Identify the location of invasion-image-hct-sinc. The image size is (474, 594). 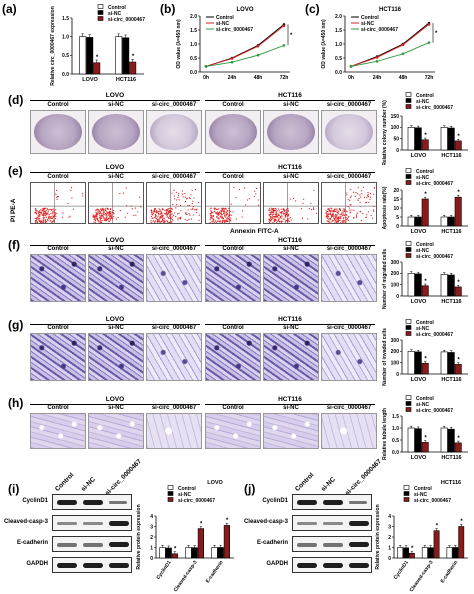
(291, 357).